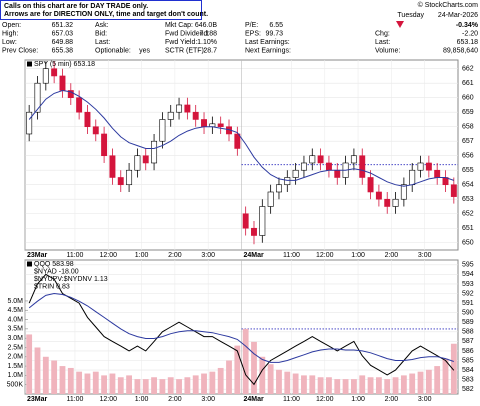 The height and width of the screenshot is (406, 480). I want to click on y-tick-label: 658, so click(468, 127).